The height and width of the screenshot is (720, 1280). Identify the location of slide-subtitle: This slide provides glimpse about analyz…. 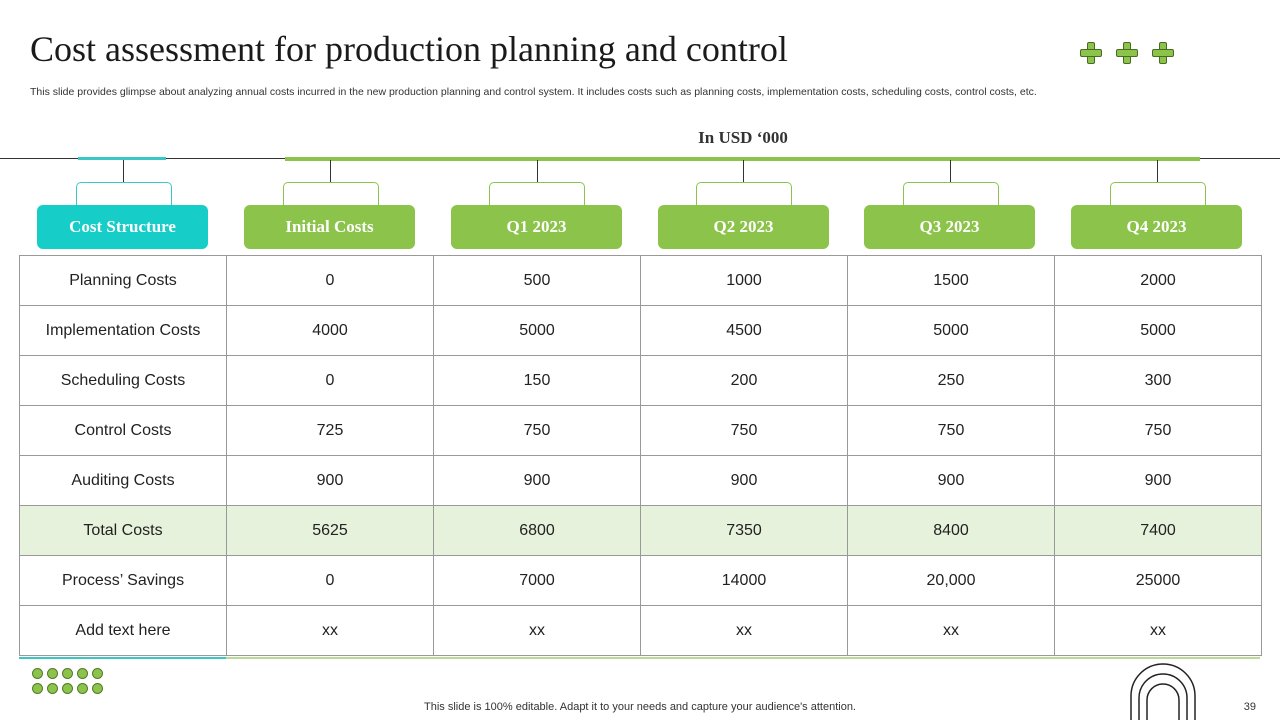
(533, 92).